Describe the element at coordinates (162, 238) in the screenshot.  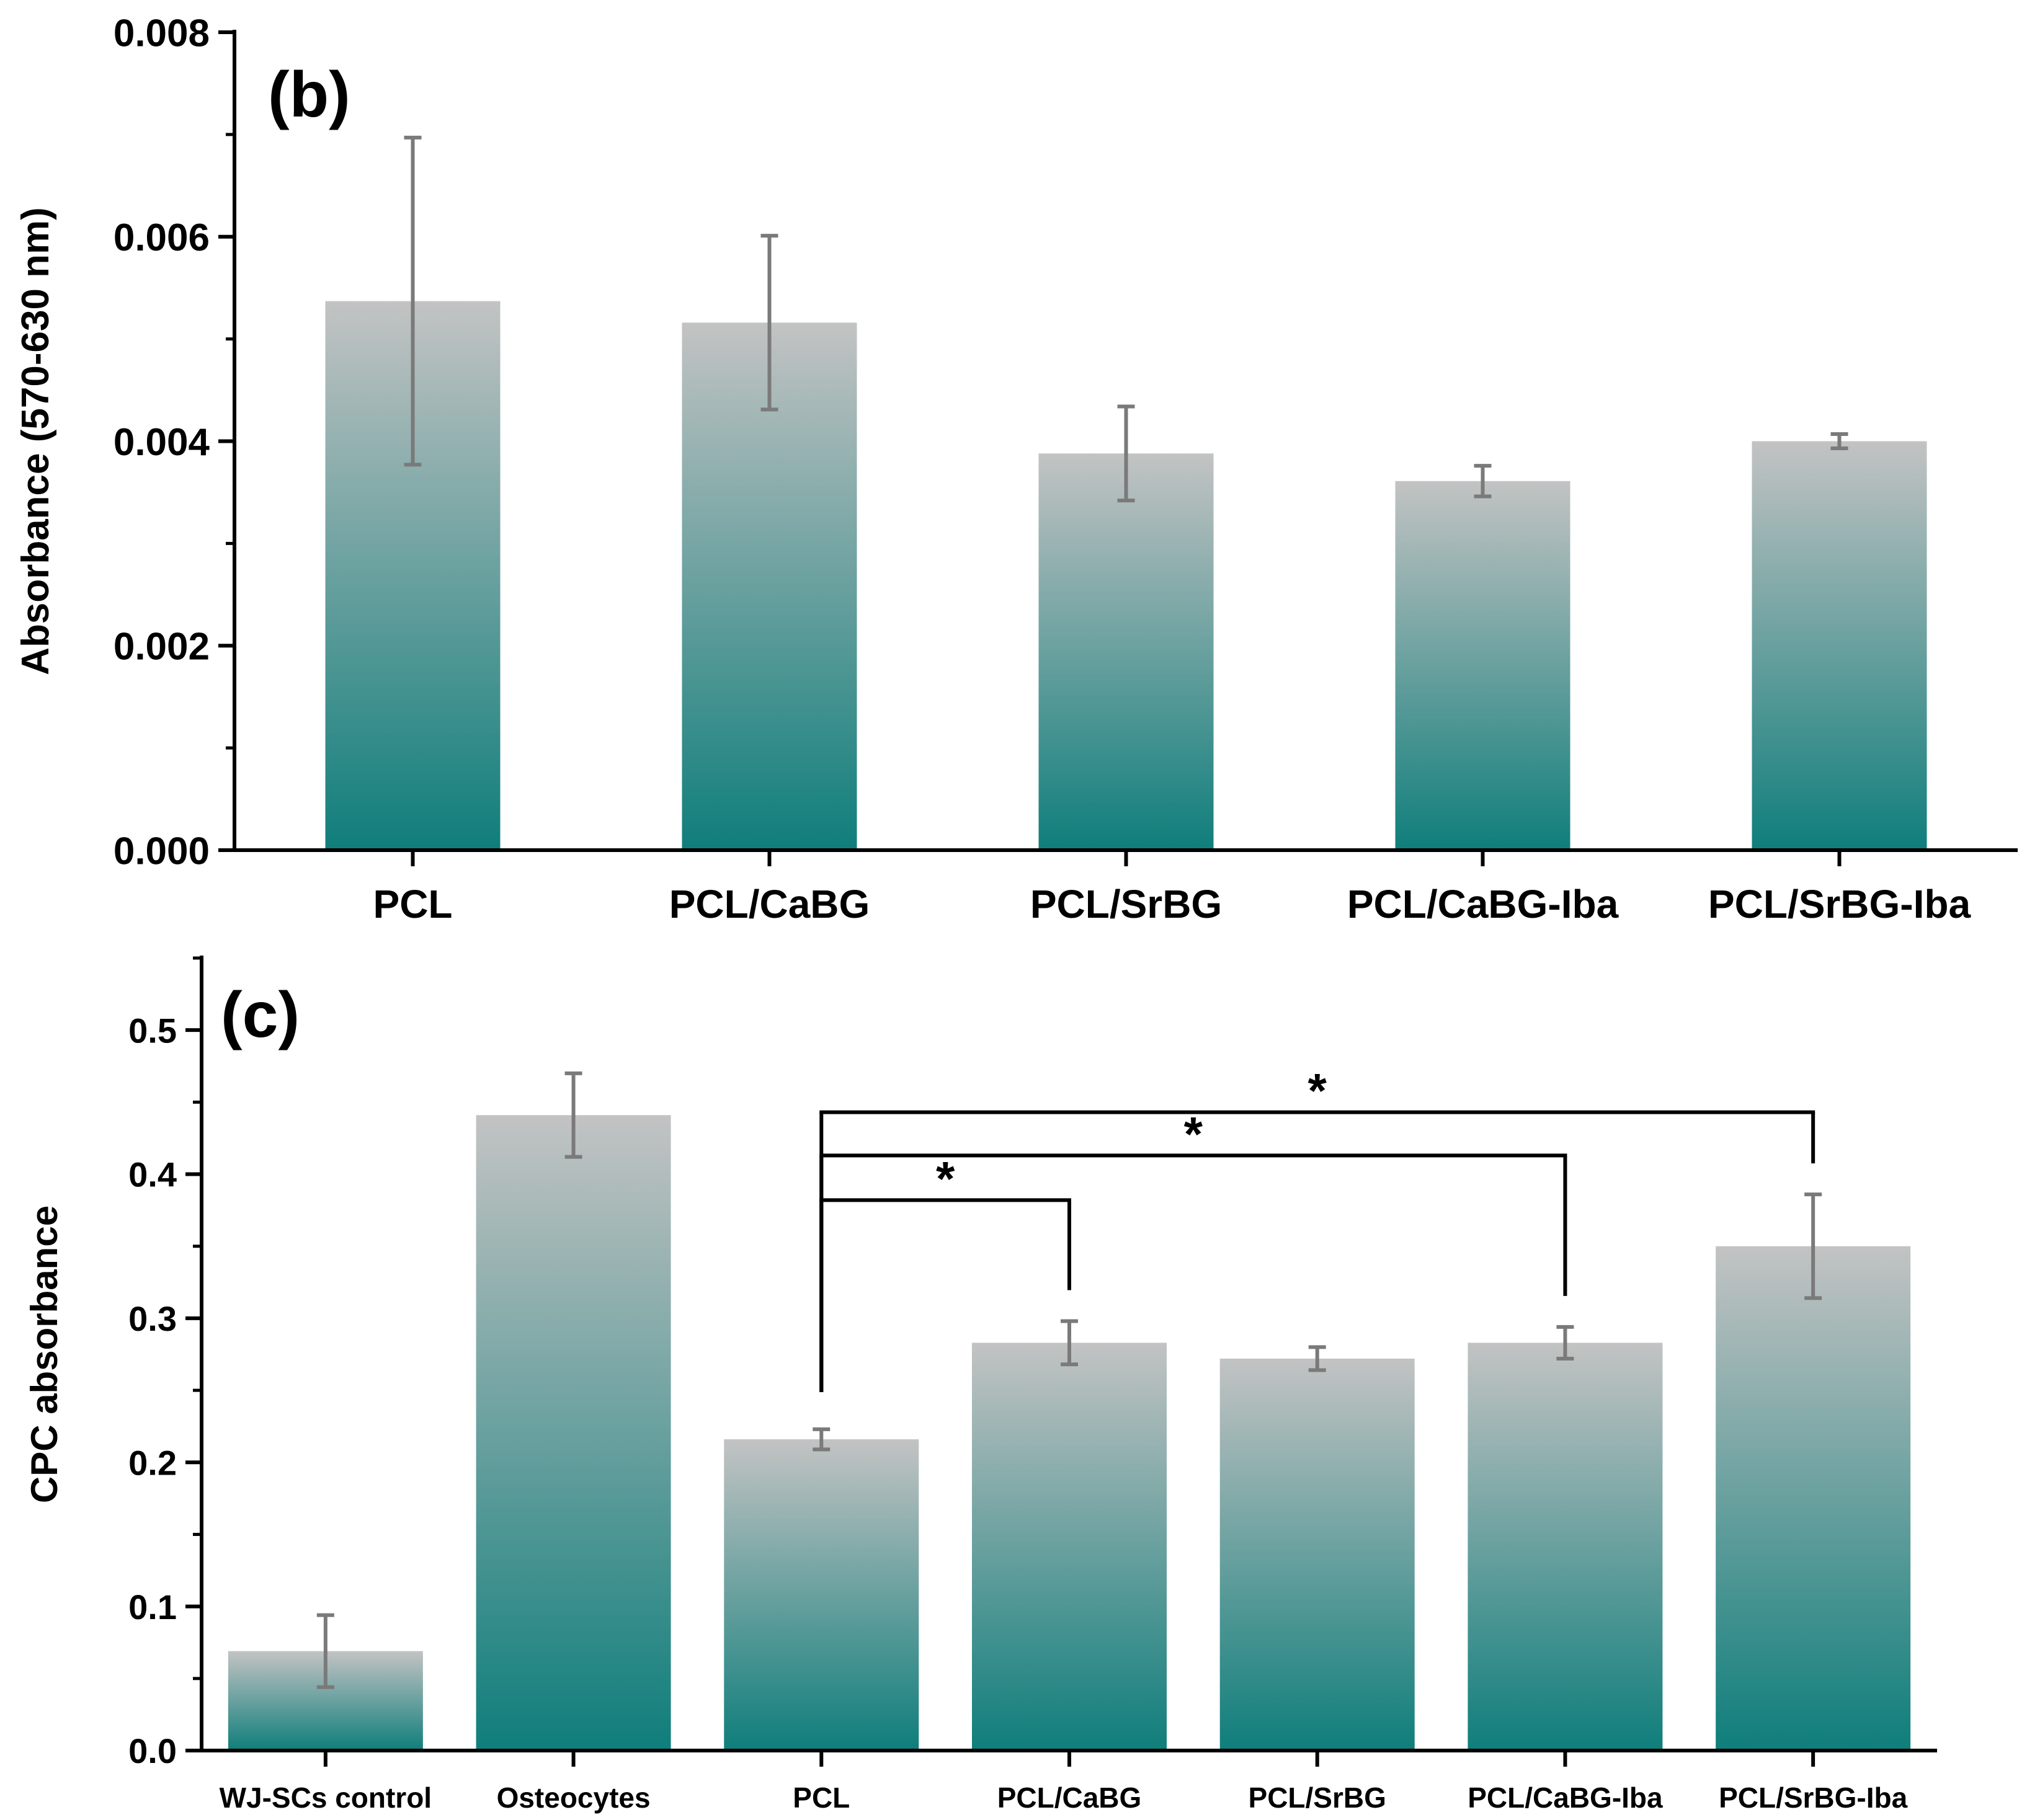
I see `y-tick-label: 0.006` at that location.